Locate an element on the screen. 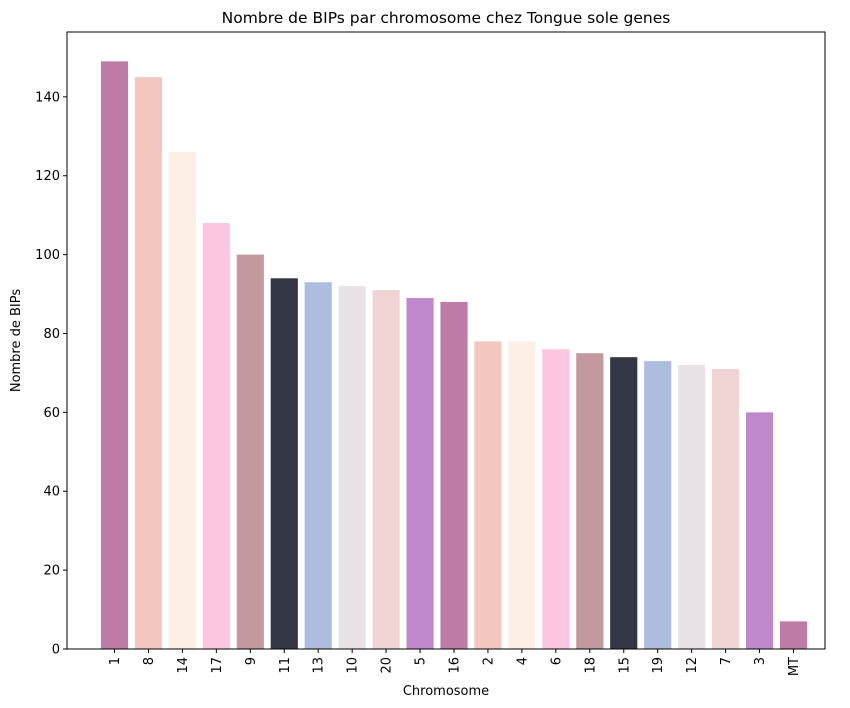  x-tick-label: MT is located at coordinates (794, 666).